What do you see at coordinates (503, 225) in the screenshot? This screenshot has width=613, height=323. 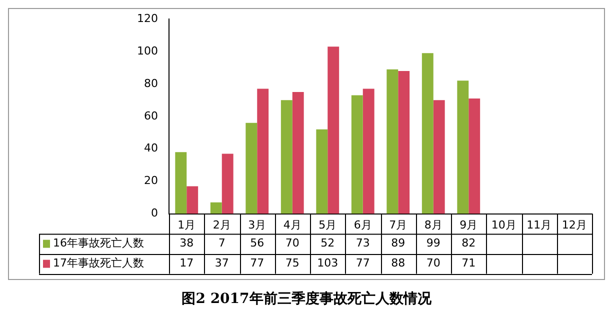 I see `x-tick-label: 10月` at bounding box center [503, 225].